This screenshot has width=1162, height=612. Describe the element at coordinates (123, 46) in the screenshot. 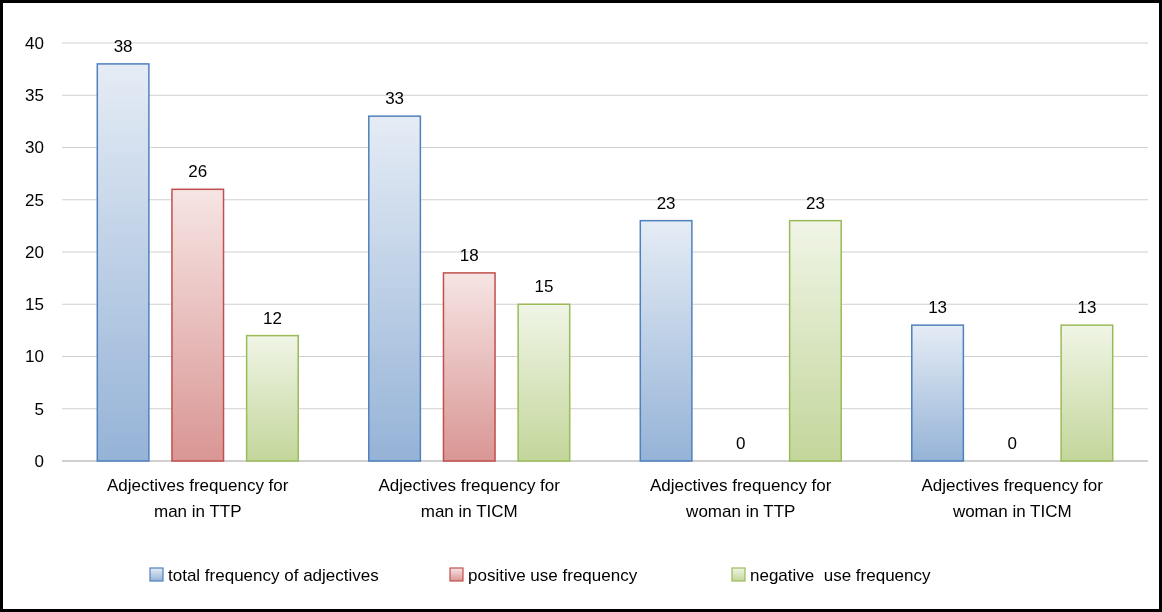

I see `data-label: 38` at that location.